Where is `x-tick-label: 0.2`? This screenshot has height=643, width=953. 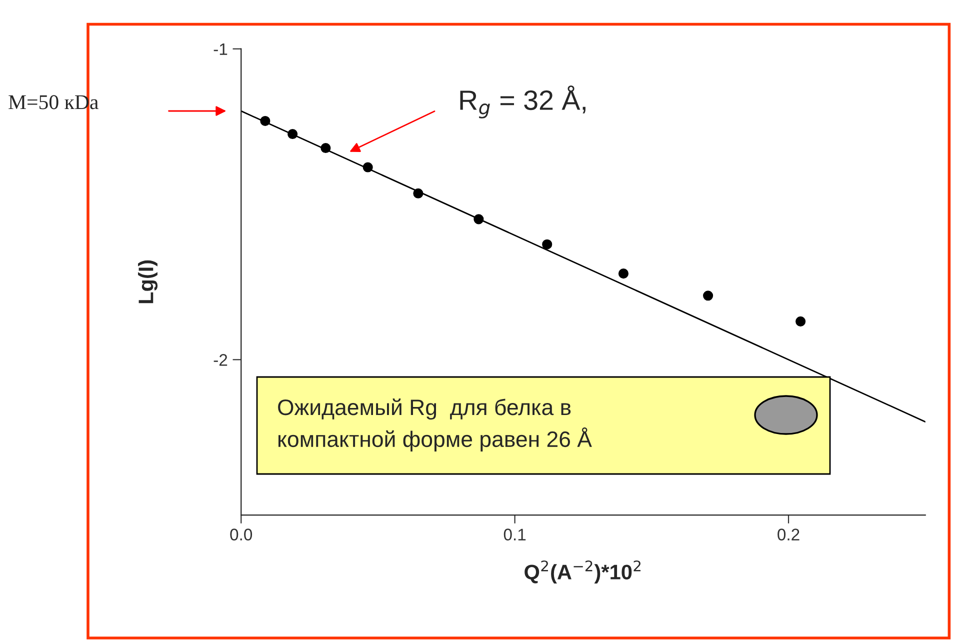 x-tick-label: 0.2 is located at coordinates (789, 534).